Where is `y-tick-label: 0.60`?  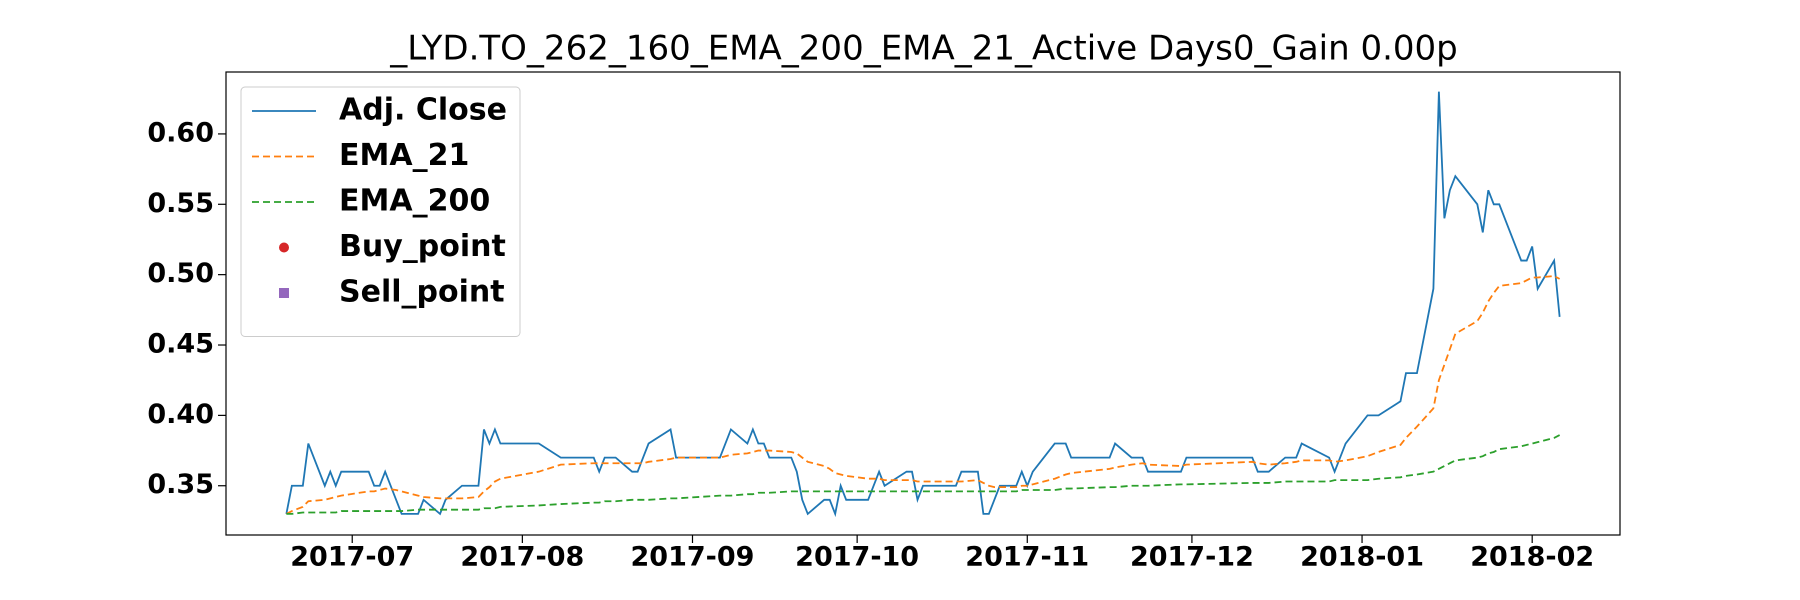
y-tick-label: 0.60 is located at coordinates (180, 132).